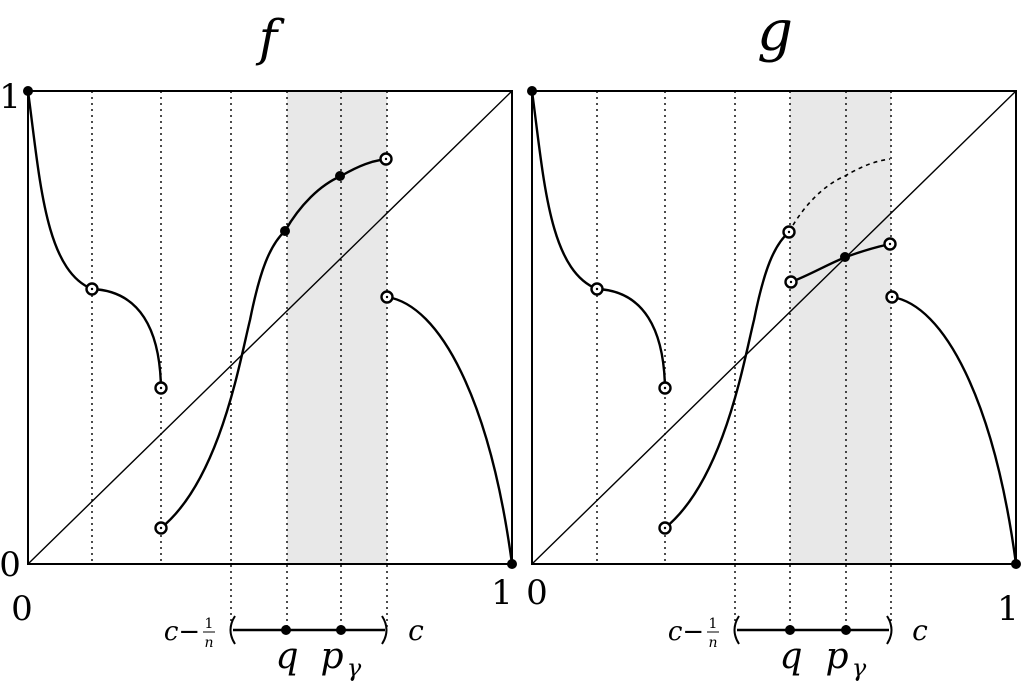 Image resolution: width=1024 pixels, height=686 pixels. Describe the element at coordinates (839, 195) in the screenshot. I see `removed-piece-dashed` at that location.